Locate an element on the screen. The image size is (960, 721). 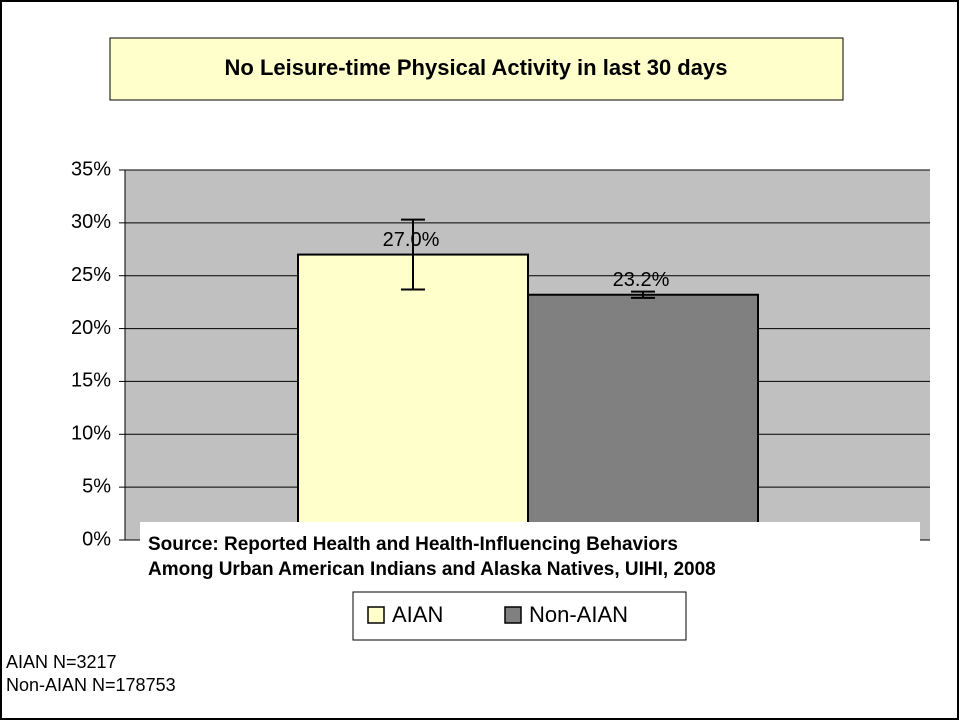
y-tick-label: 35% is located at coordinates (91, 169).